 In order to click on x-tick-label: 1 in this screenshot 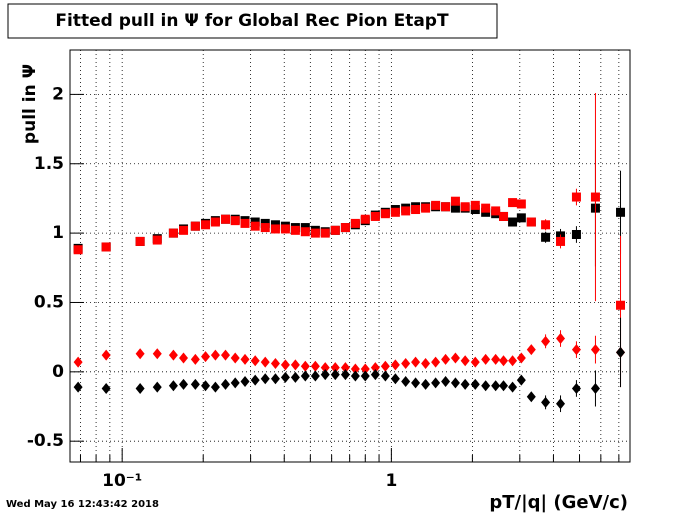, I will do `click(391, 481)`.